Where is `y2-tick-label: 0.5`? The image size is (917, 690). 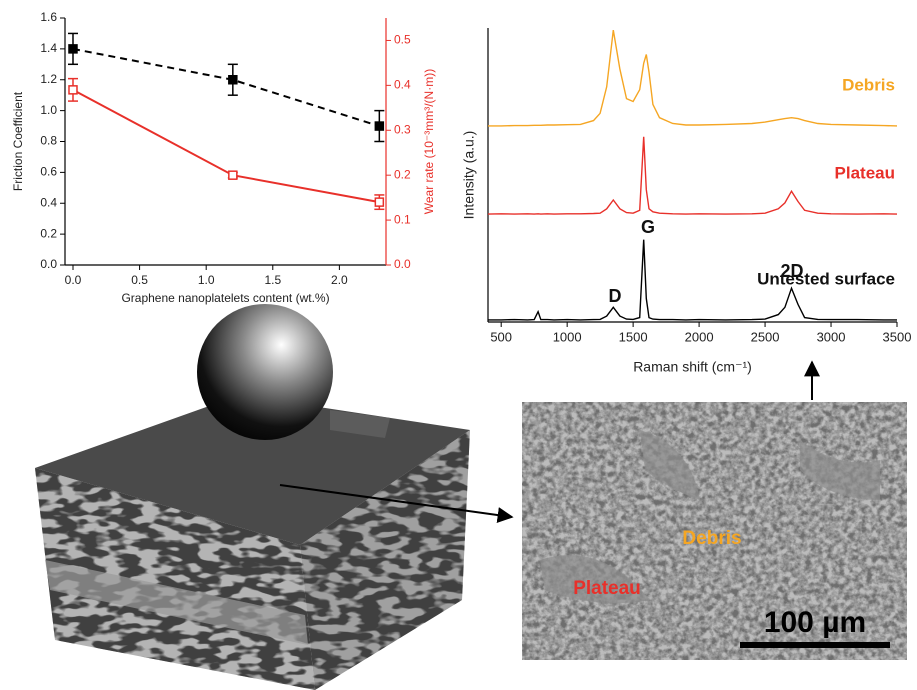
y2-tick-label: 0.5 is located at coordinates (402, 40).